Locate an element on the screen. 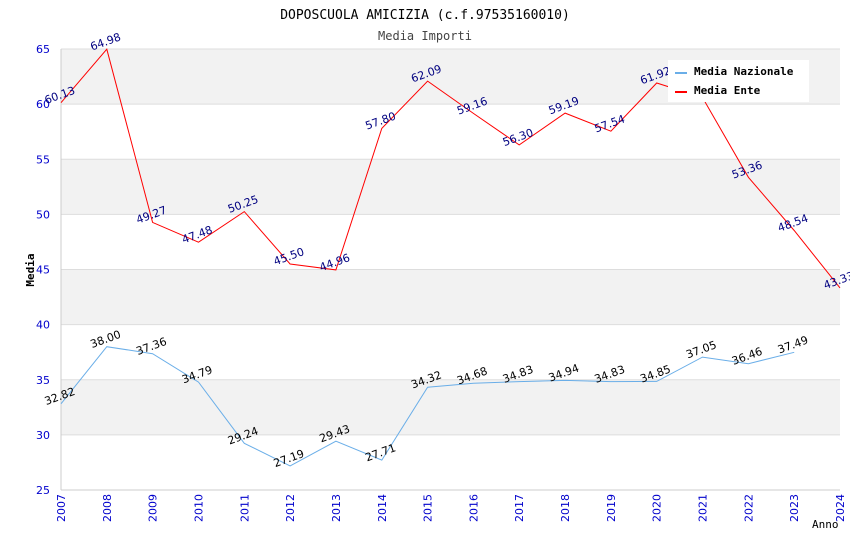 This screenshot has height=550, width=850. y-tick-label: 45 is located at coordinates (43, 270).